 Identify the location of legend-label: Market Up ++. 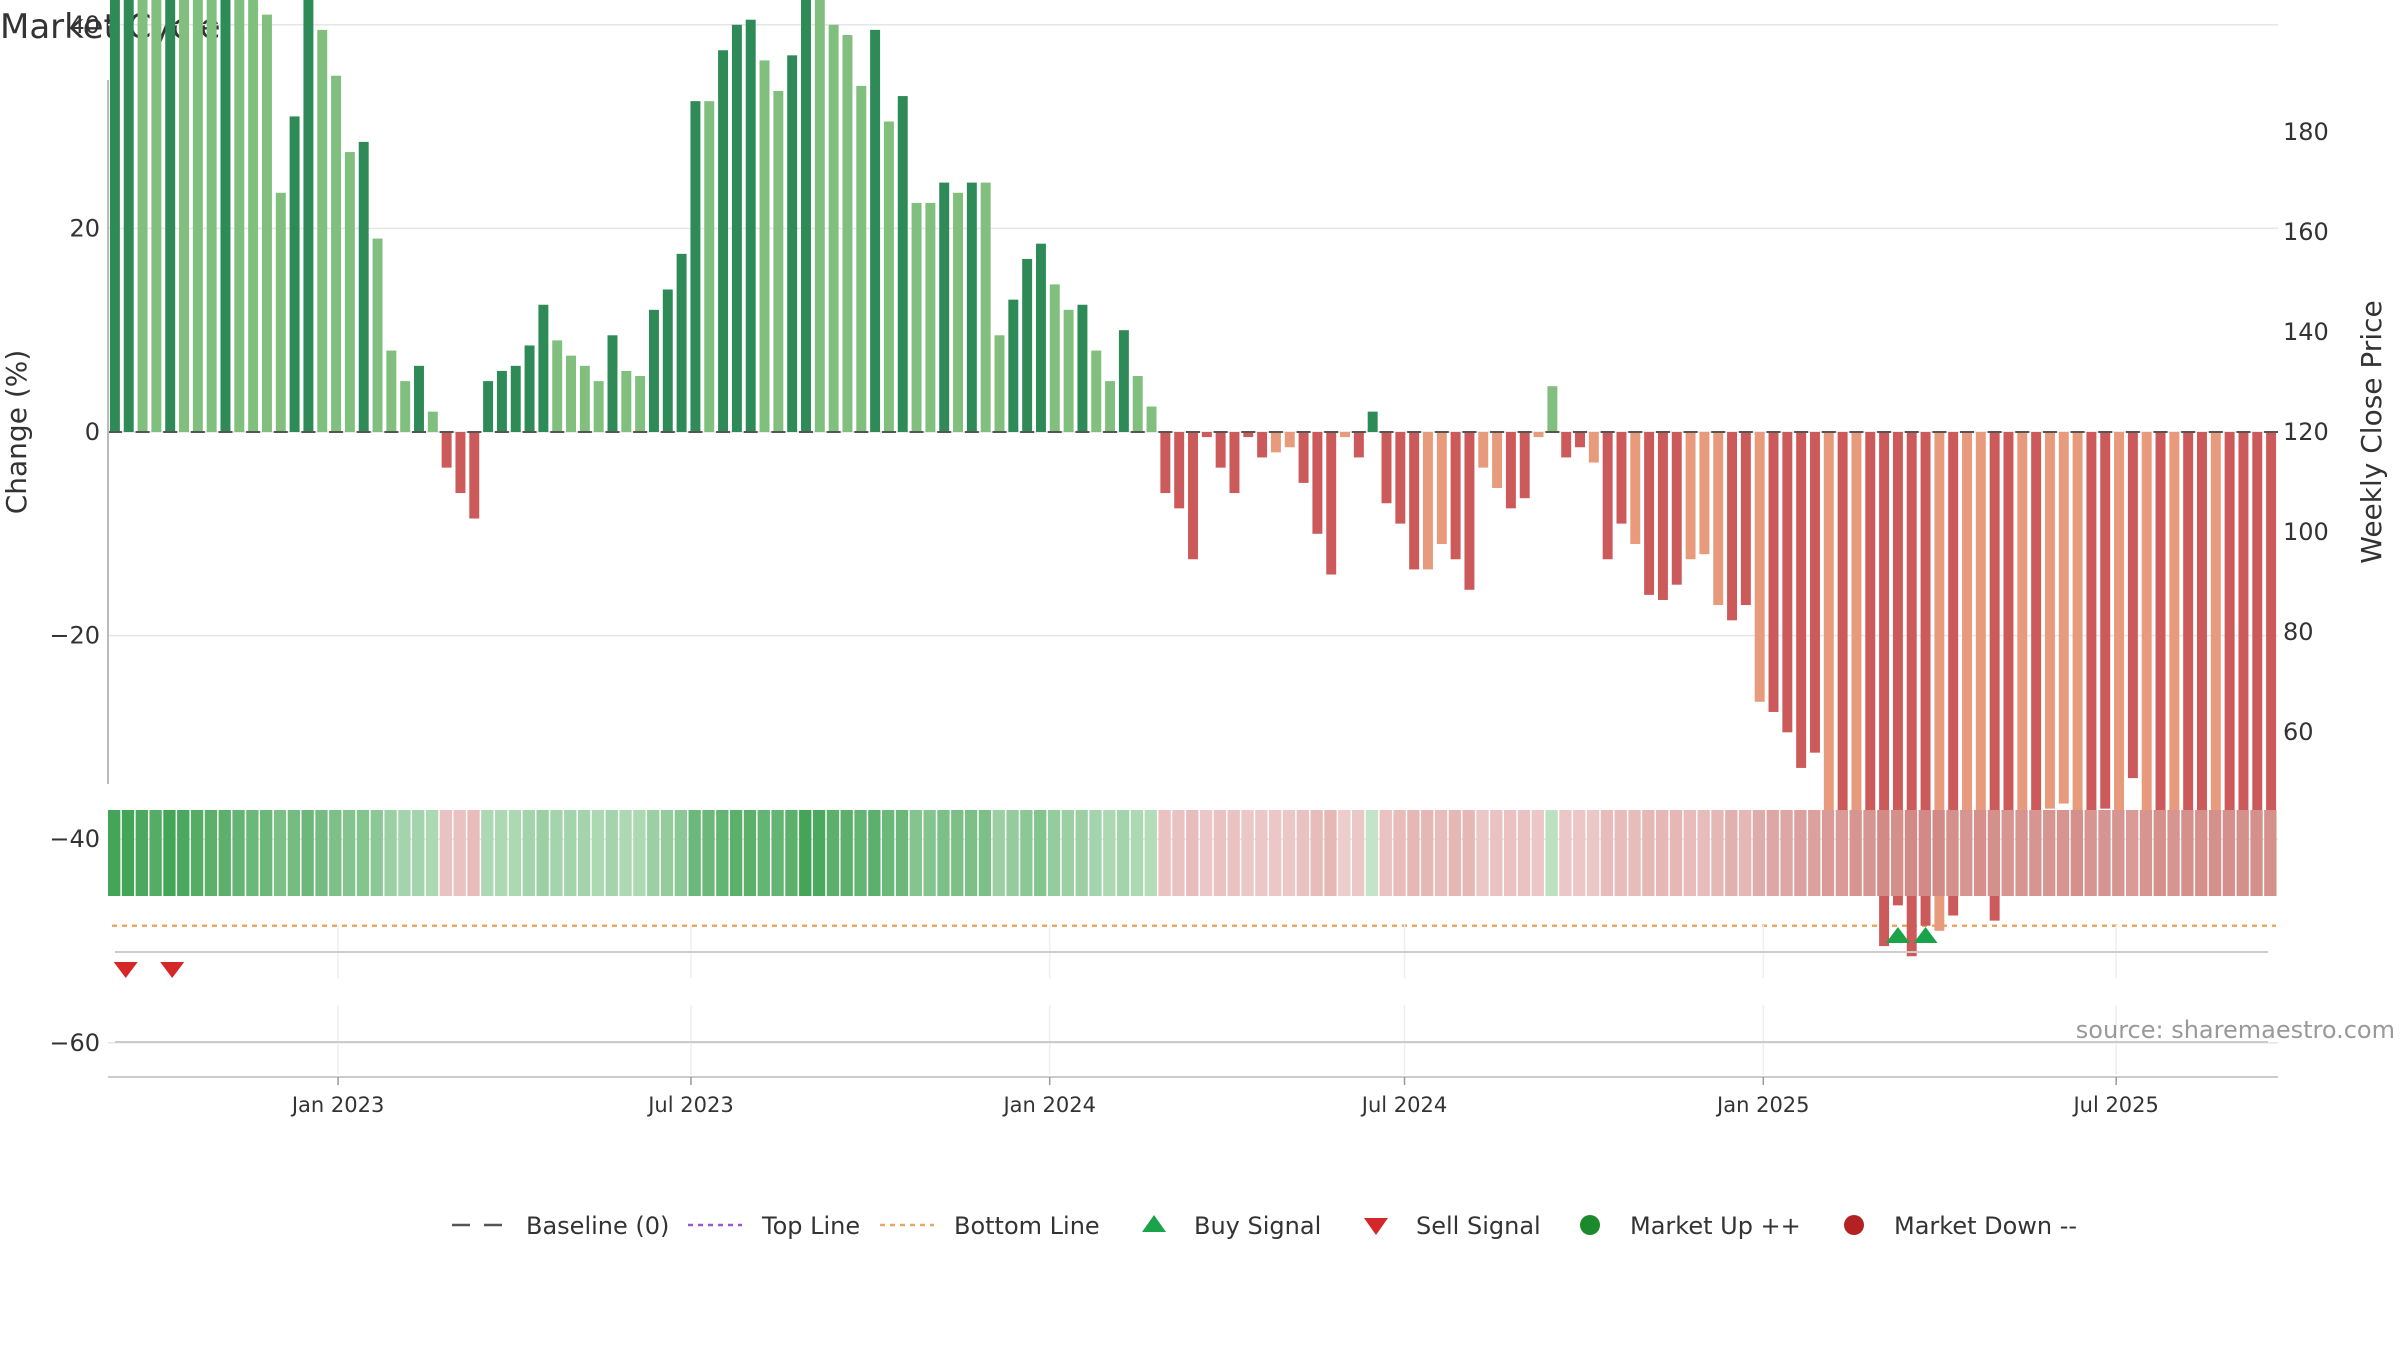
(1715, 1226).